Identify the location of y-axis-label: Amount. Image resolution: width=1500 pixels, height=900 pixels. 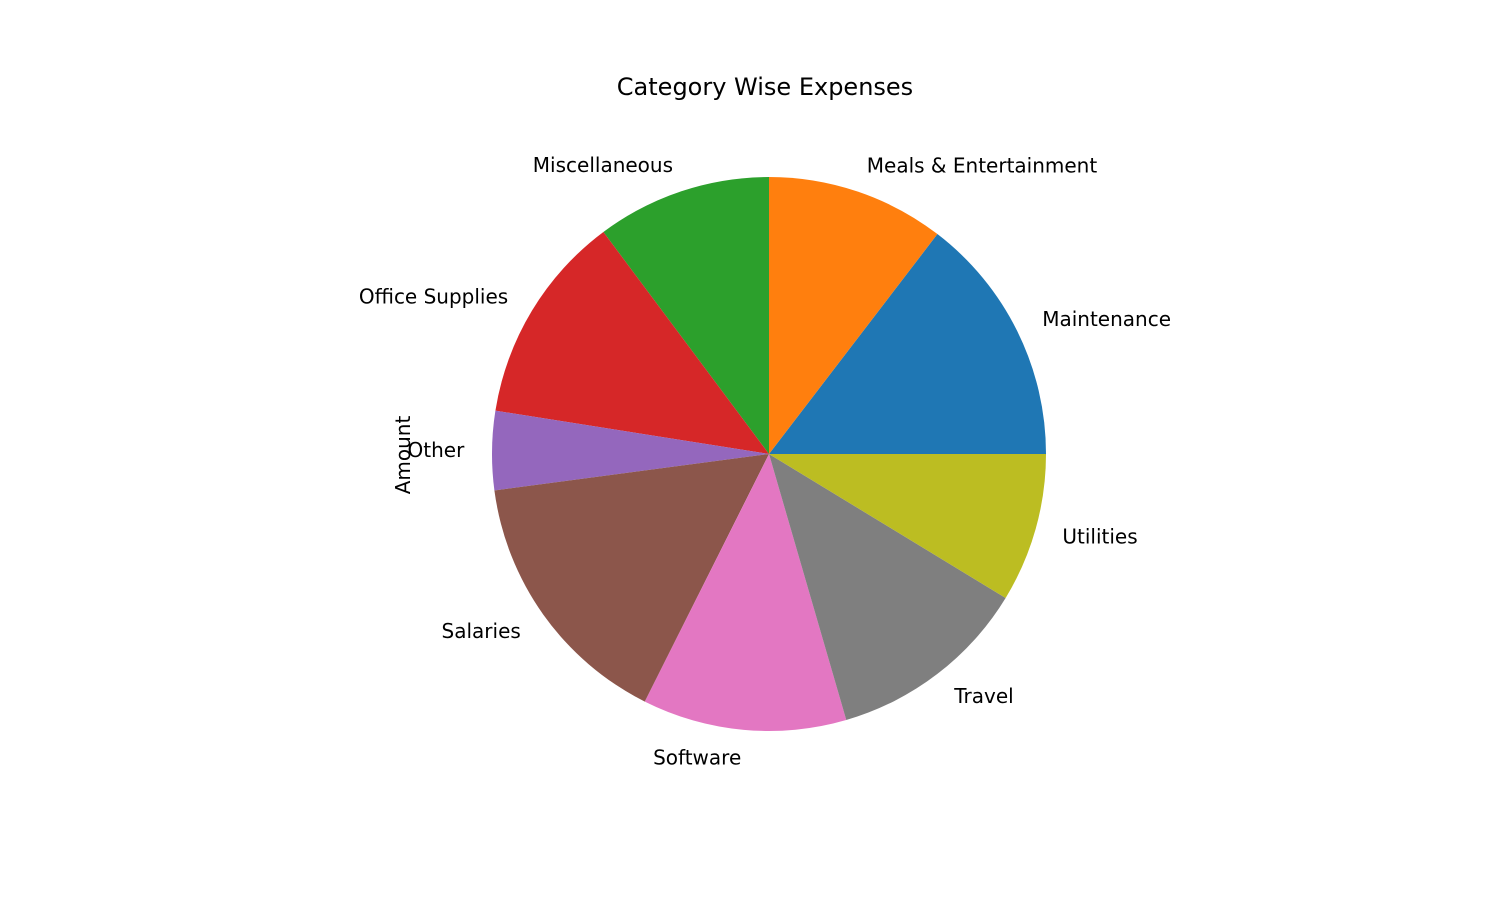
(403, 455).